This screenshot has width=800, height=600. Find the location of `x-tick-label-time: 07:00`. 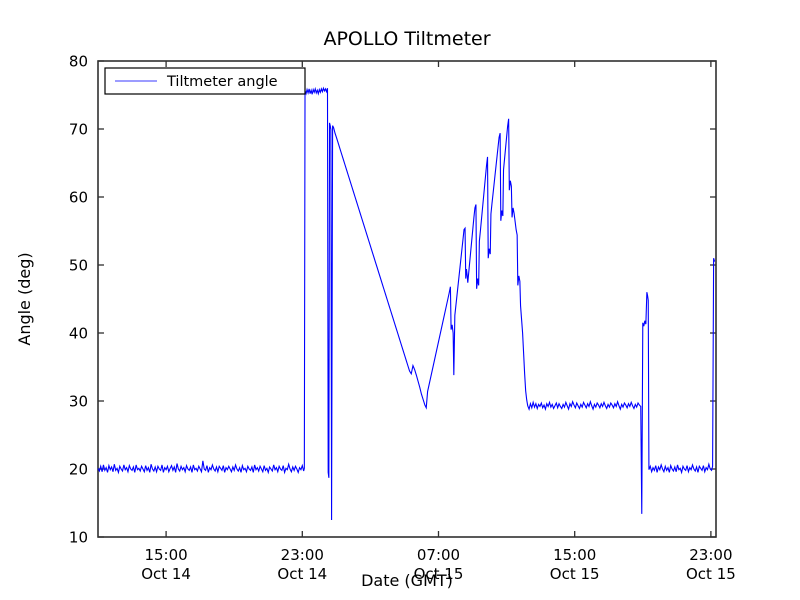

x-tick-label-time: 07:00 is located at coordinates (438, 555).